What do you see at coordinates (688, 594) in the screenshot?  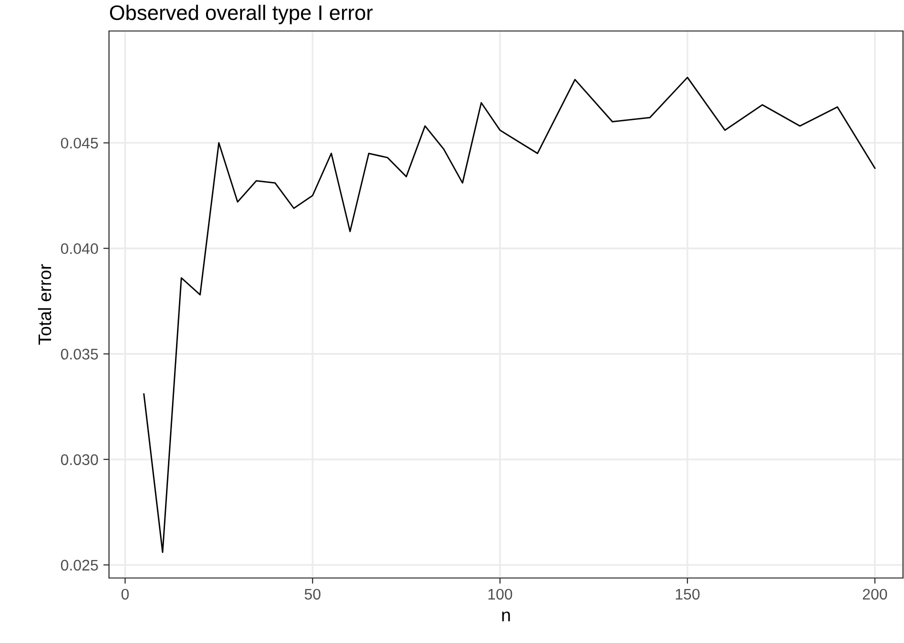 I see `x-tick-label: 150` at bounding box center [688, 594].